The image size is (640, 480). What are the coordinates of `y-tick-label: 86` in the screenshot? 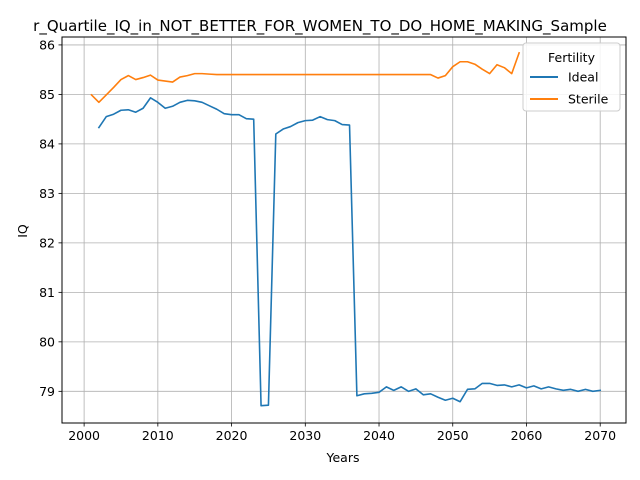 It's located at (47, 44).